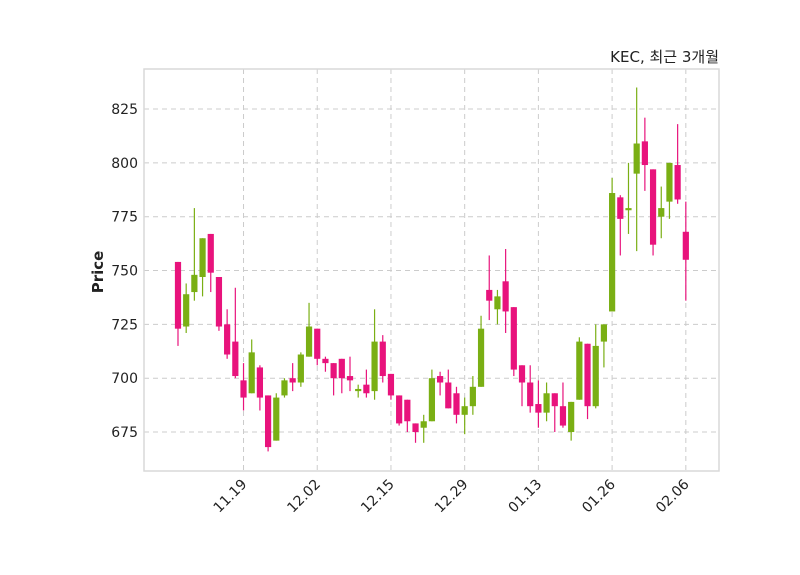 This screenshot has height=575, width=800. What do you see at coordinates (124, 272) in the screenshot?
I see `y-tick-label: 750` at bounding box center [124, 272].